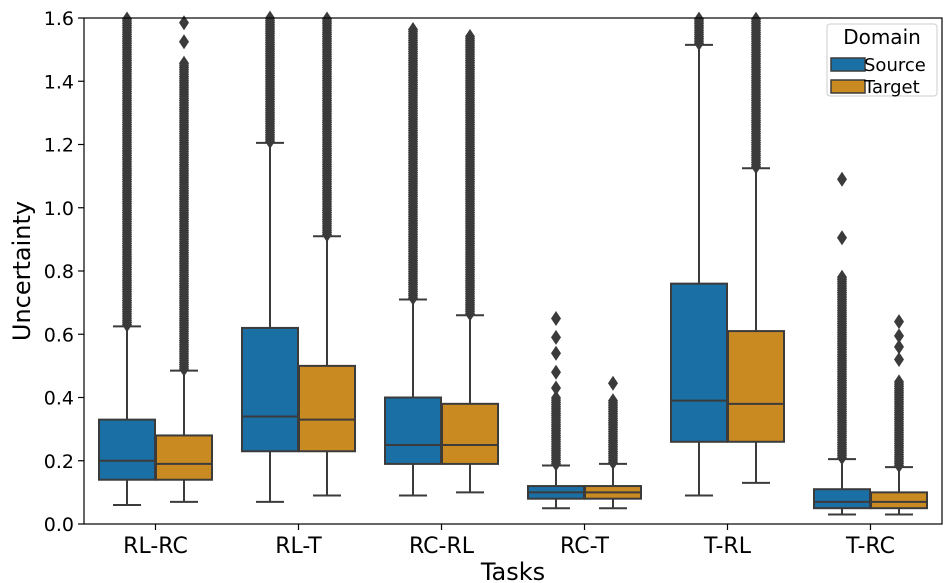 The height and width of the screenshot is (583, 952). What do you see at coordinates (59, 82) in the screenshot?
I see `y-tick-label: 1.4` at bounding box center [59, 82].